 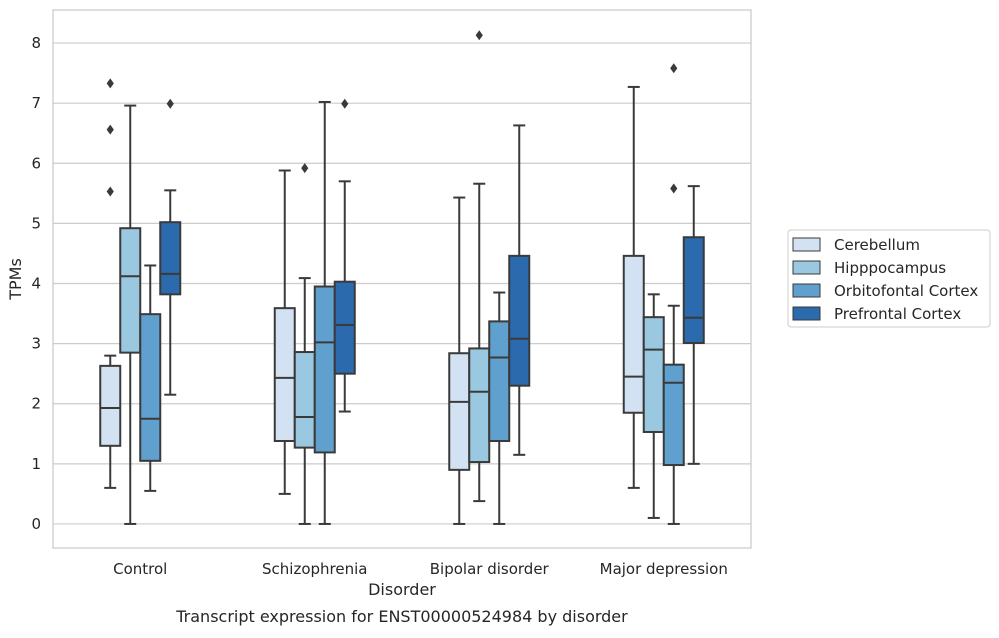 What do you see at coordinates (36, 464) in the screenshot?
I see `y-tick-label: 1` at bounding box center [36, 464].